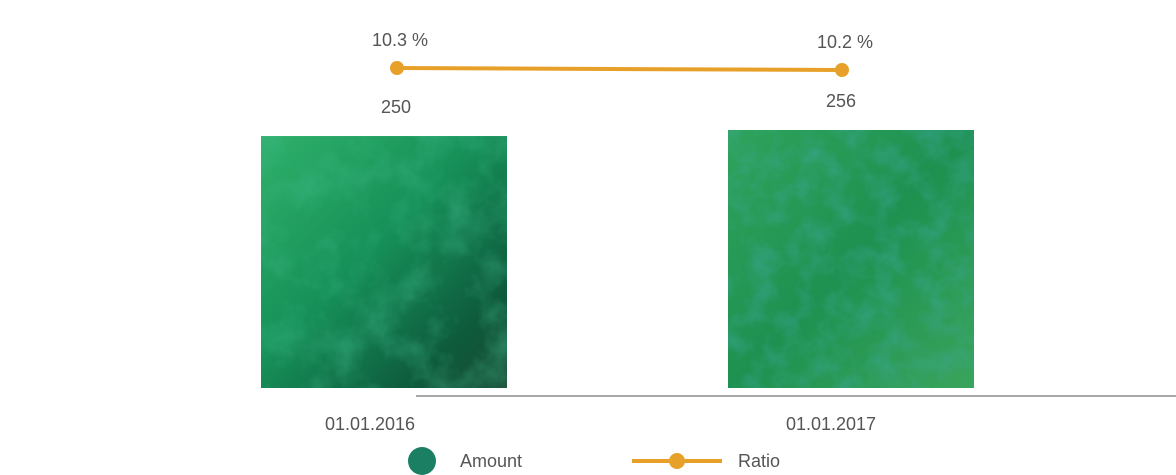 The width and height of the screenshot is (1176, 475). What do you see at coordinates (400, 40) in the screenshot?
I see `ratio-value-label-2016: 10.3 %` at bounding box center [400, 40].